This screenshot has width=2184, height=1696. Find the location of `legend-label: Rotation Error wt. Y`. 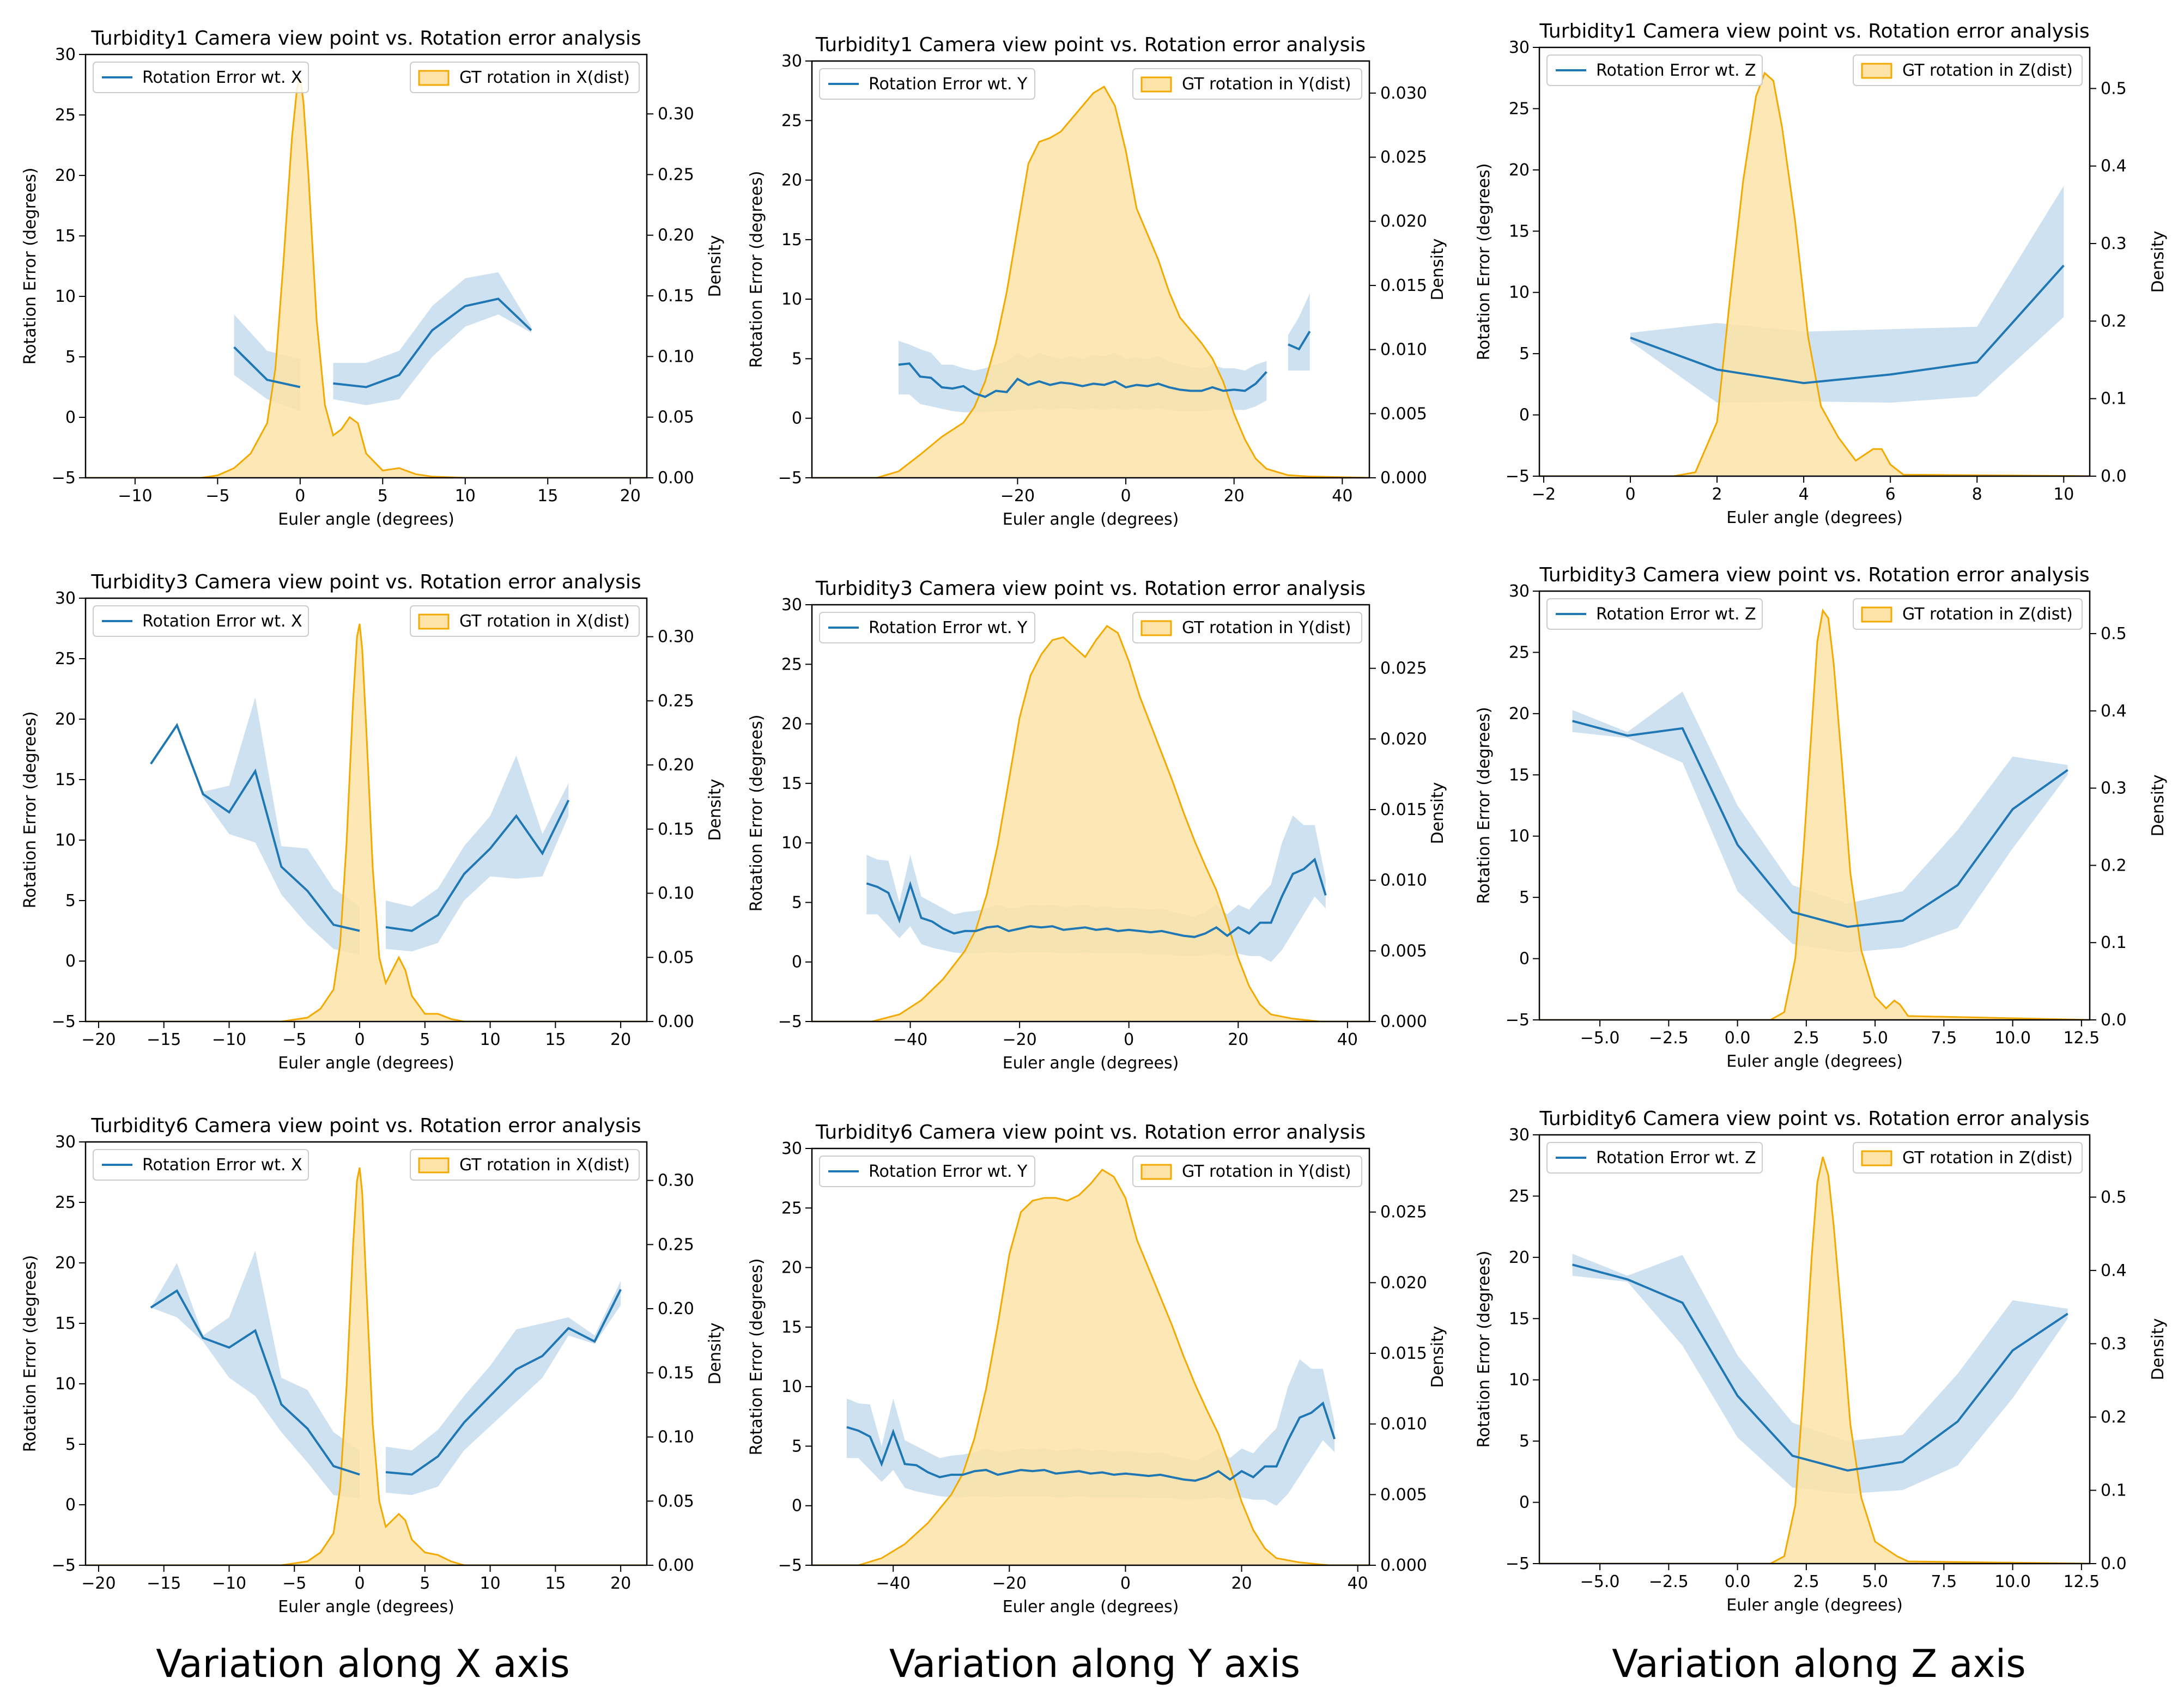

legend-label: Rotation Error wt. Y is located at coordinates (948, 628).